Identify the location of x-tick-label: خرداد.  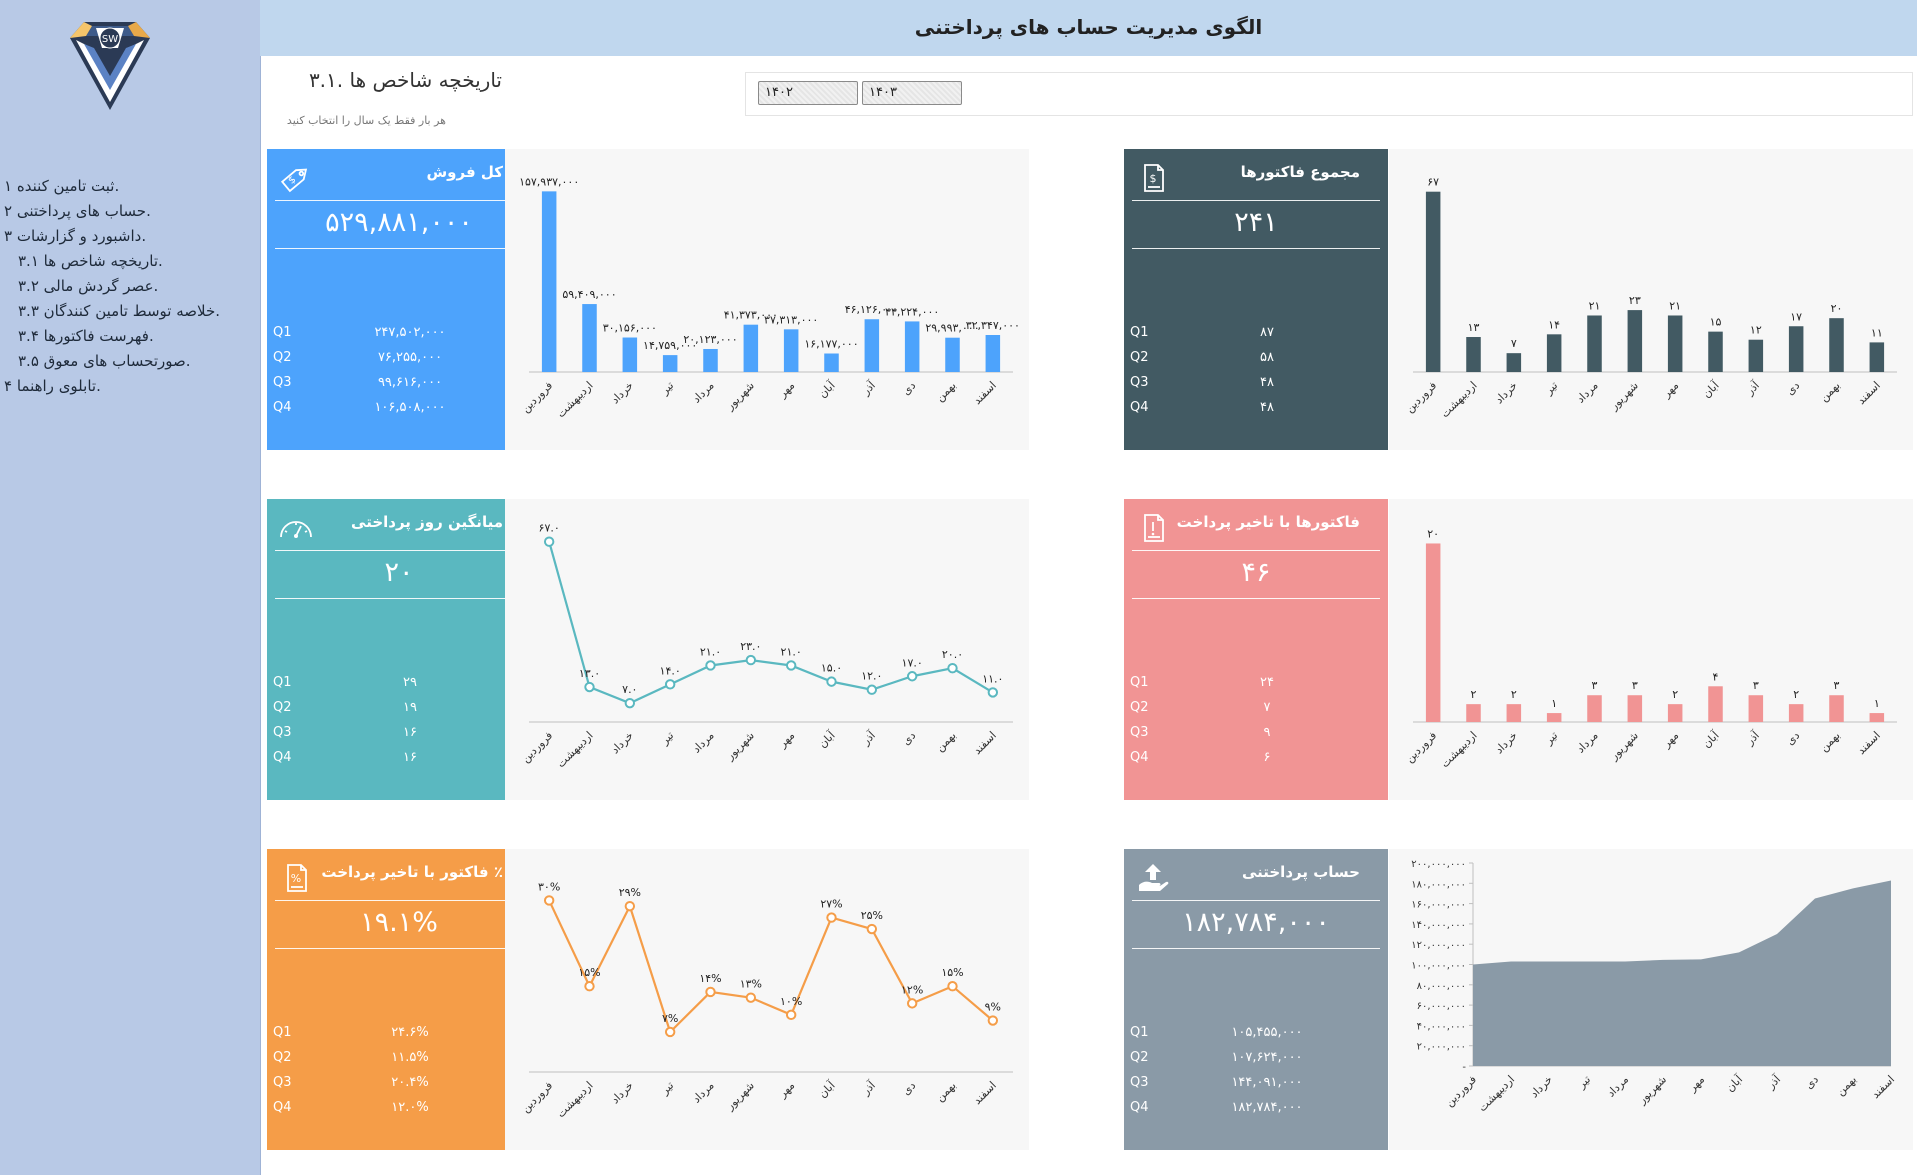
(1506, 392).